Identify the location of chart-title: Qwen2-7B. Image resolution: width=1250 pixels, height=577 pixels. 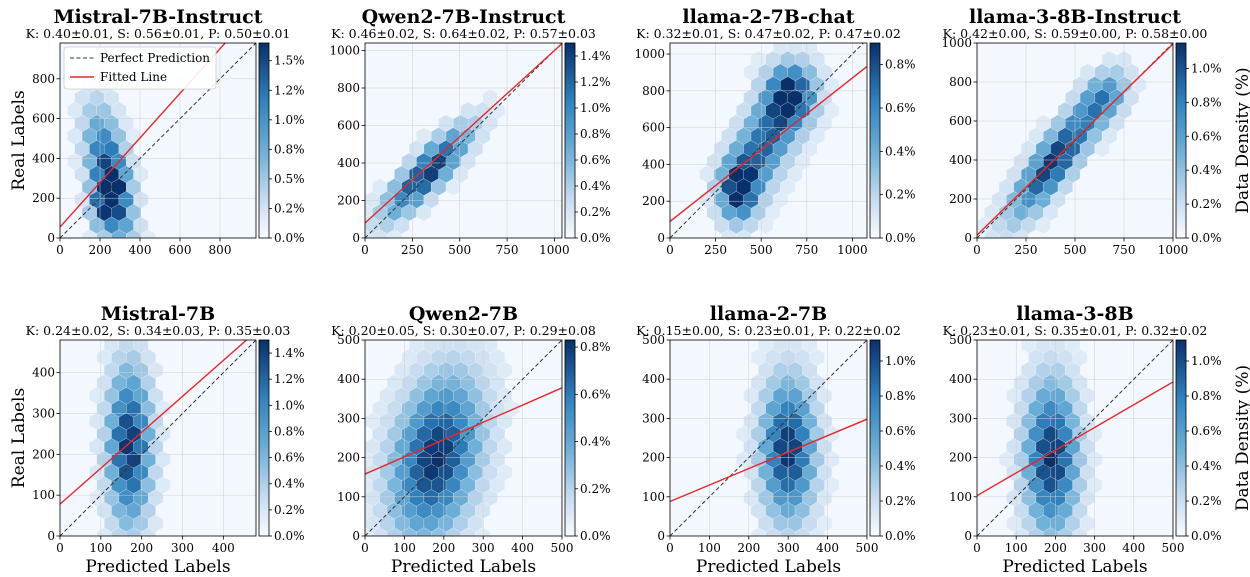
(463, 314).